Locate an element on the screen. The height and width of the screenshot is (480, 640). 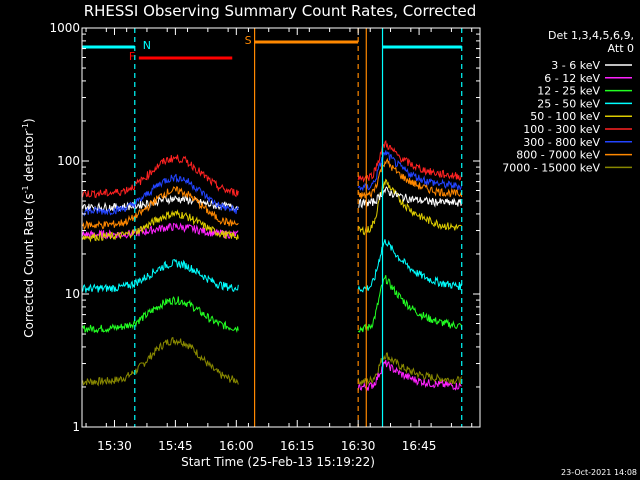
series-line-1-seg2 is located at coordinates (409, 375).